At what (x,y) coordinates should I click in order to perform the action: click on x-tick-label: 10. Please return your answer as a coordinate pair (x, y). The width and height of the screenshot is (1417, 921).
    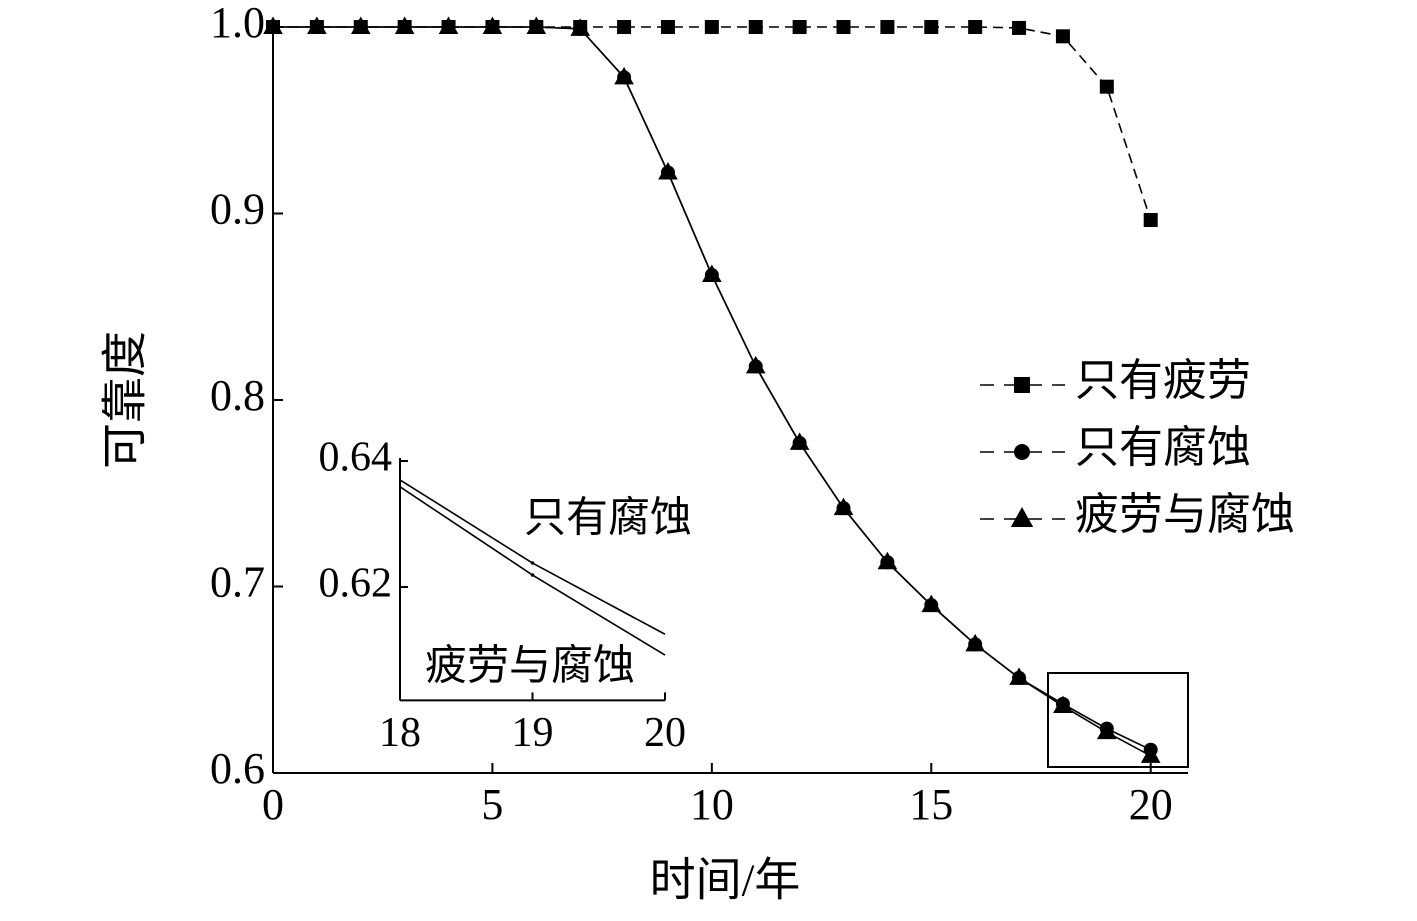
    Looking at the image, I should click on (712, 804).